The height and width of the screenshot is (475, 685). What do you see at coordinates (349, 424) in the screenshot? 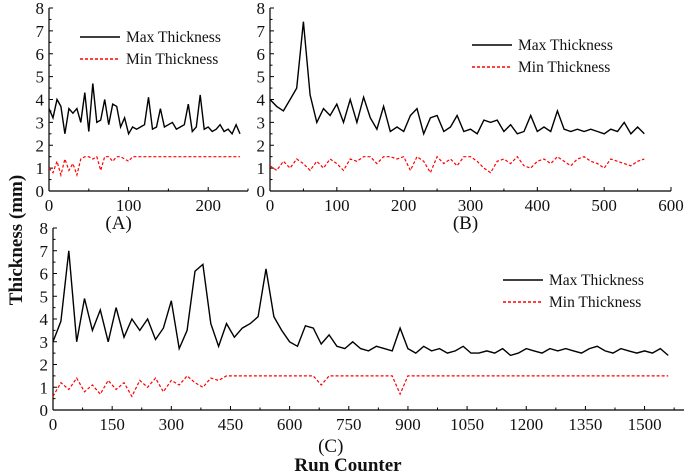
I see `x-tick-label: 750` at bounding box center [349, 424].